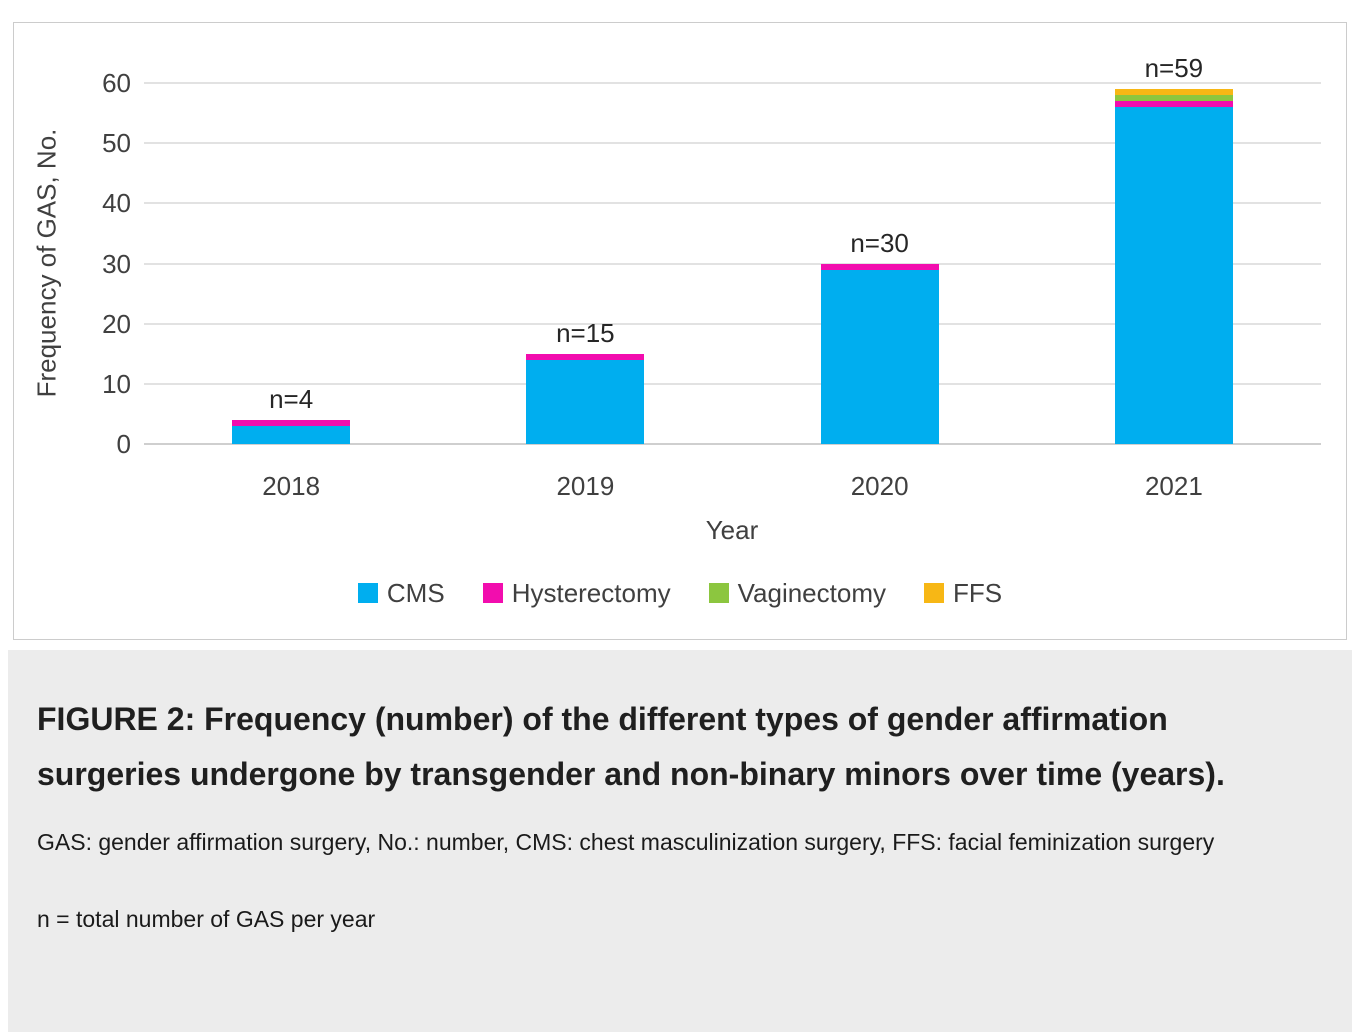 This screenshot has width=1352, height=1032. Describe the element at coordinates (1173, 98) in the screenshot. I see `bar-segment-vaginectomy-2021` at that location.